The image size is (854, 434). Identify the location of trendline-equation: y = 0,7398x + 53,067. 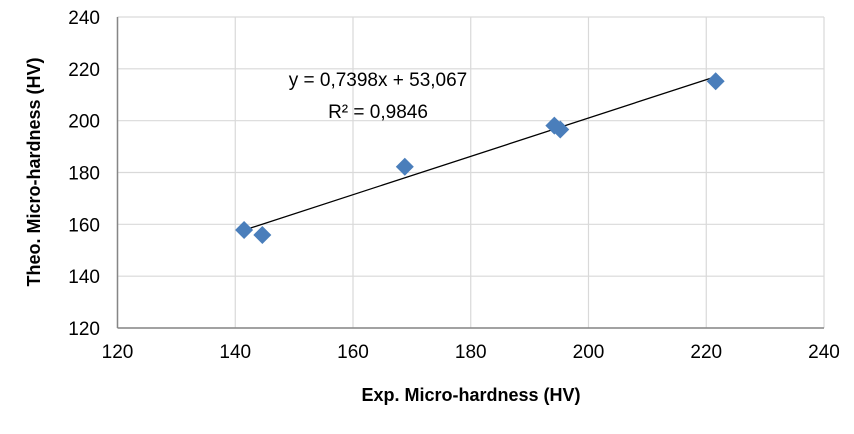
(378, 80).